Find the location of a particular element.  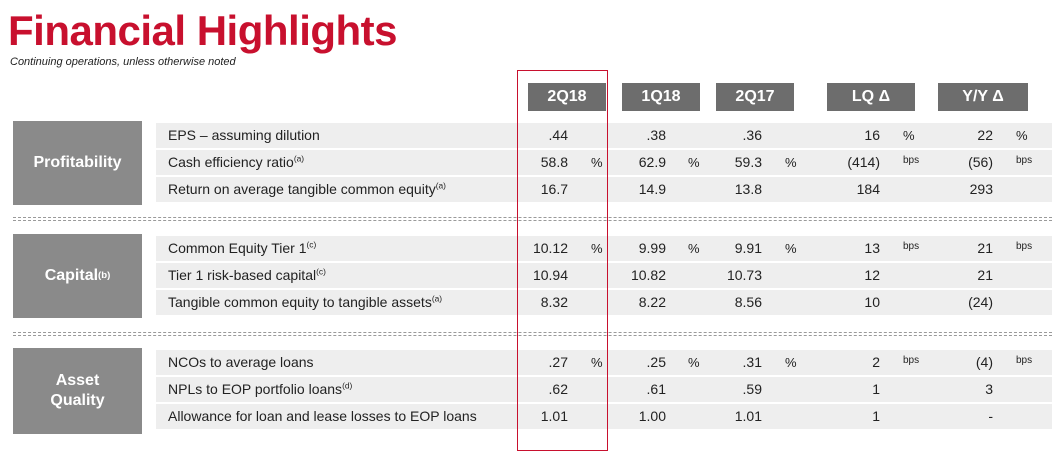

section-label: Profitability is located at coordinates (77, 163).